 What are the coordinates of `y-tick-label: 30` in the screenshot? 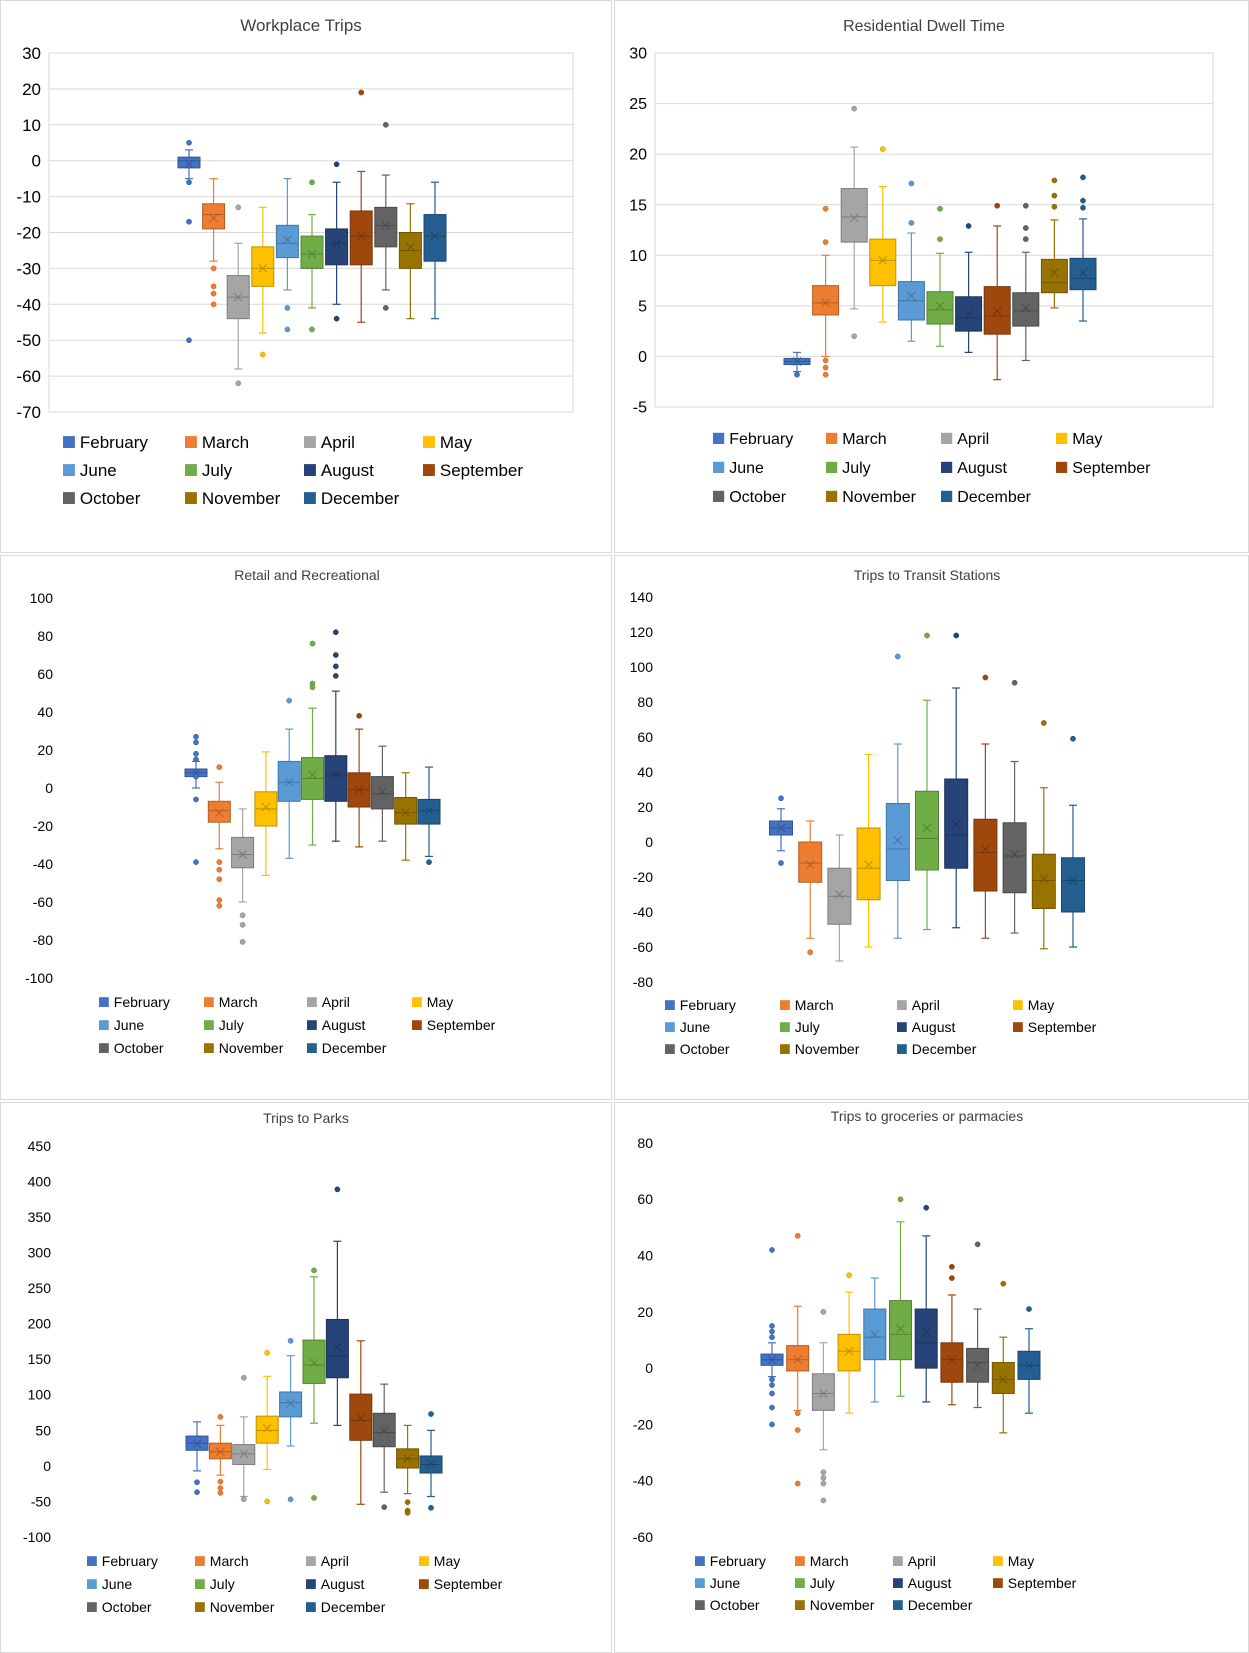 It's located at (31, 53).